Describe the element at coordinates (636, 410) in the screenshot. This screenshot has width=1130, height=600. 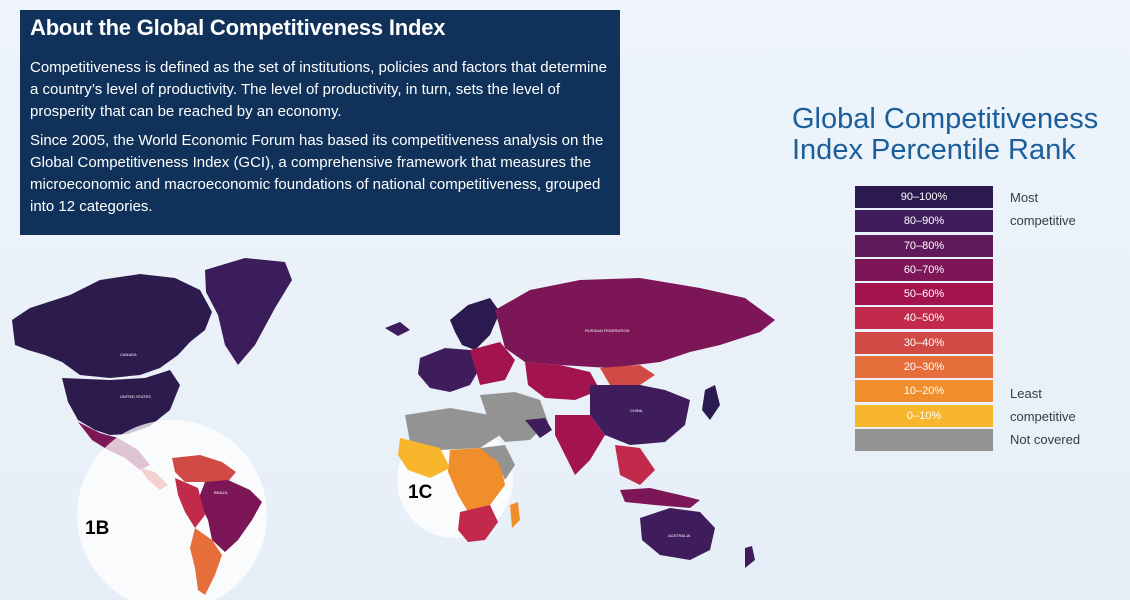
I see `map-label-china: CHINA` at that location.